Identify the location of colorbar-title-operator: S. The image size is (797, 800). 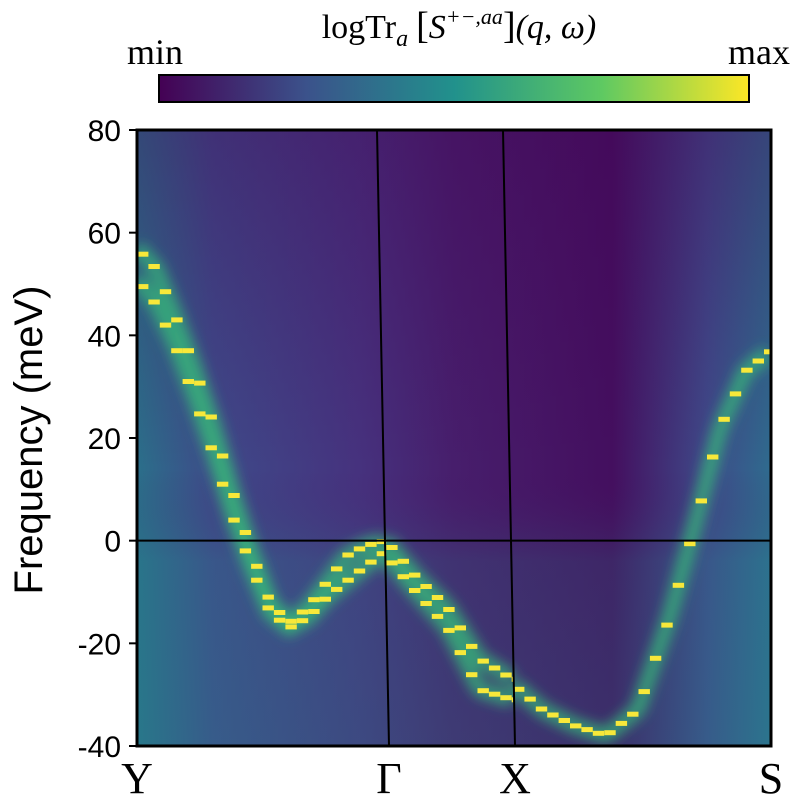
(437, 27).